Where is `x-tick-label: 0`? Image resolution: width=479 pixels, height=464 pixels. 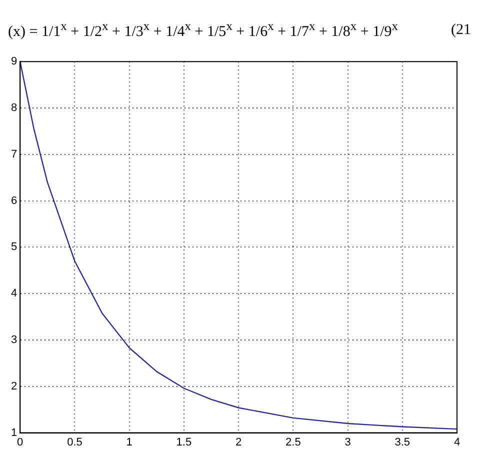 x-tick-label: 0 is located at coordinates (20, 442).